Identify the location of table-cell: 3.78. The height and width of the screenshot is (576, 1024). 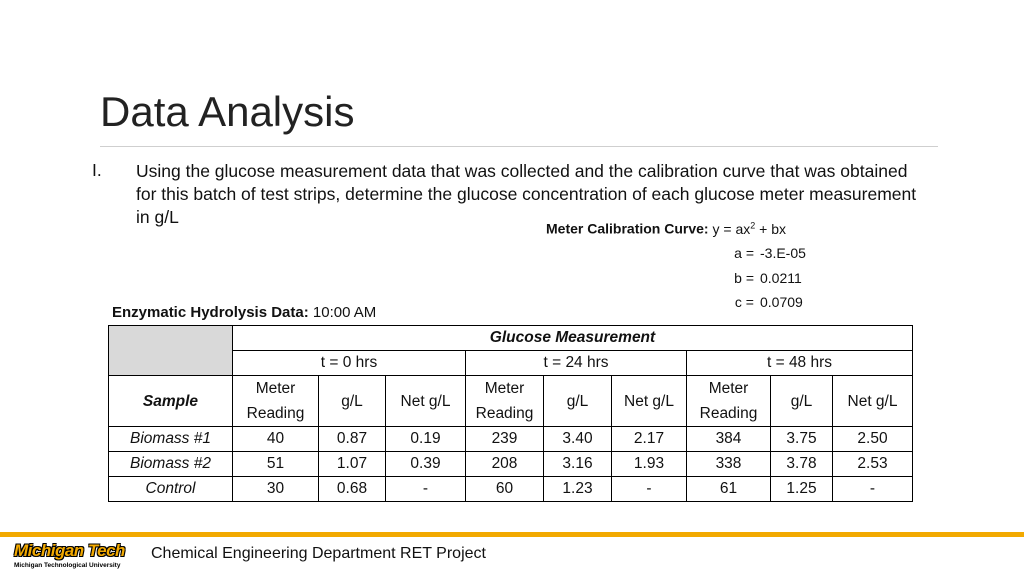
(801, 464).